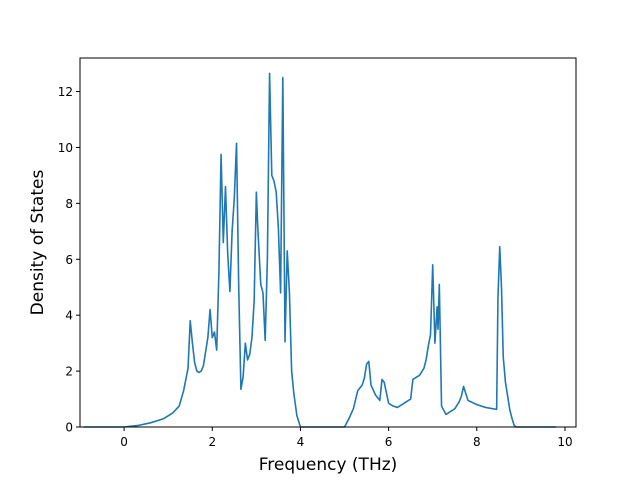 Image resolution: width=640 pixels, height=484 pixels. Describe the element at coordinates (346, 438) in the screenshot. I see `x-axis-ticks: 0 2 4 6 8 10` at that location.